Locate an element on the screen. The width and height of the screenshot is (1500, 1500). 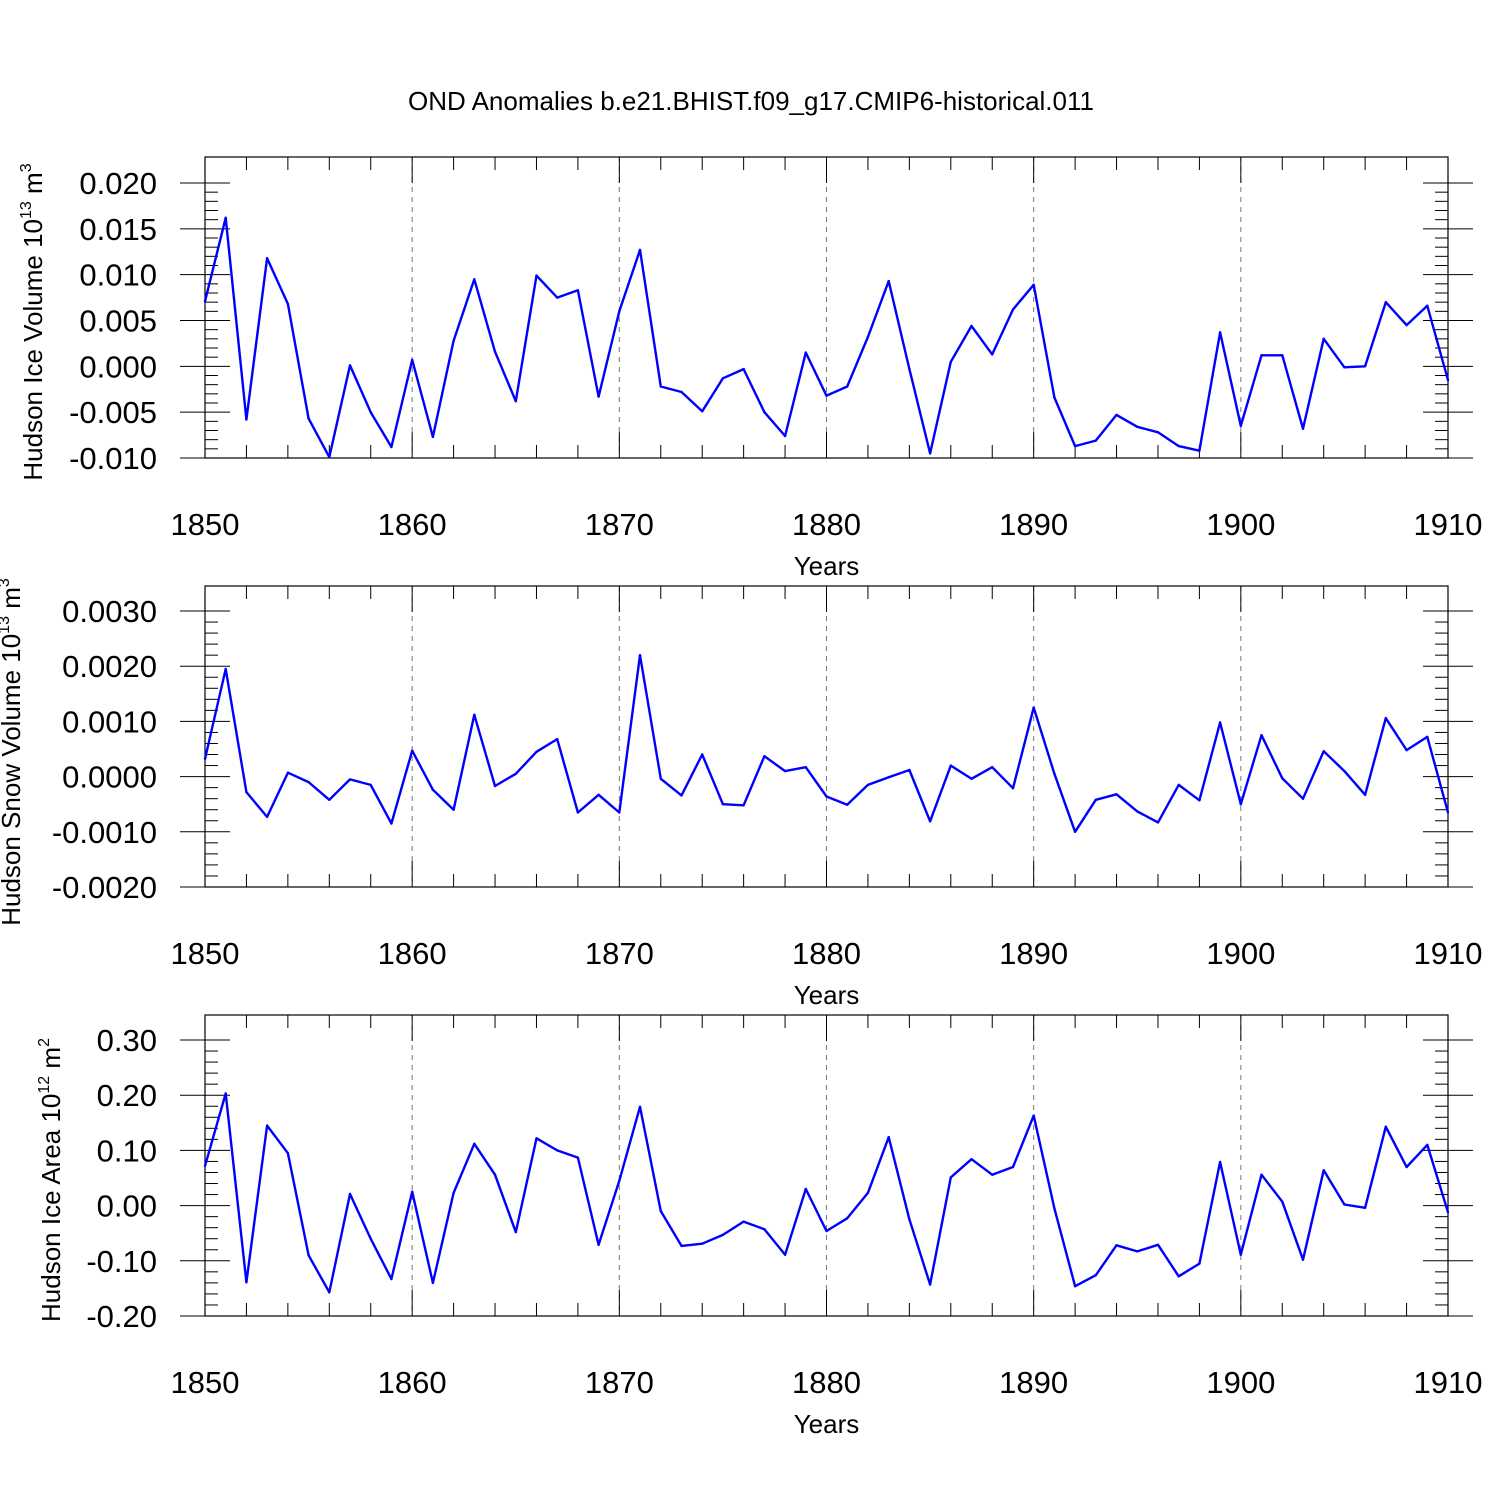
y-tick-label: 0.020 is located at coordinates (118, 183).